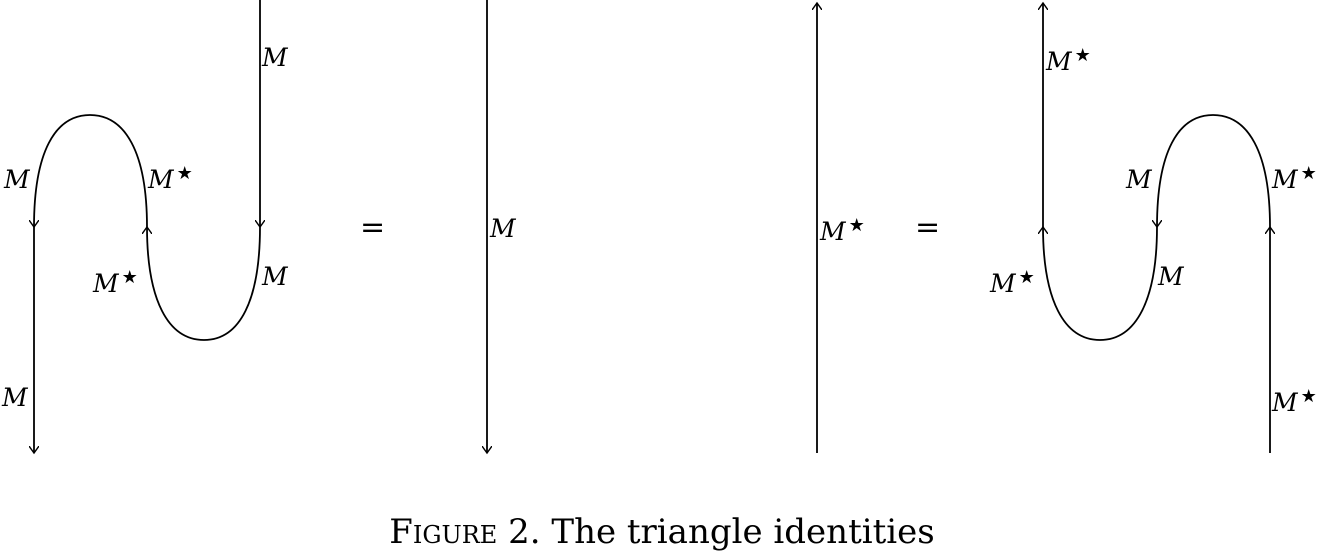 This screenshot has height=558, width=1324. Describe the element at coordinates (115, 282) in the screenshot. I see `label-mstar-cup-left: M ★` at that location.